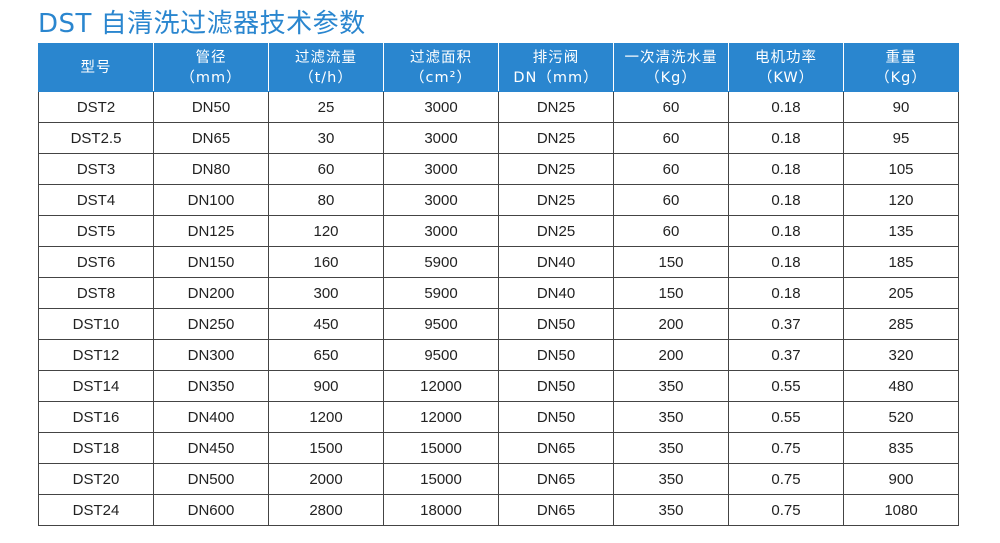  I want to click on header-cell-model: 型号, so click(96, 67).